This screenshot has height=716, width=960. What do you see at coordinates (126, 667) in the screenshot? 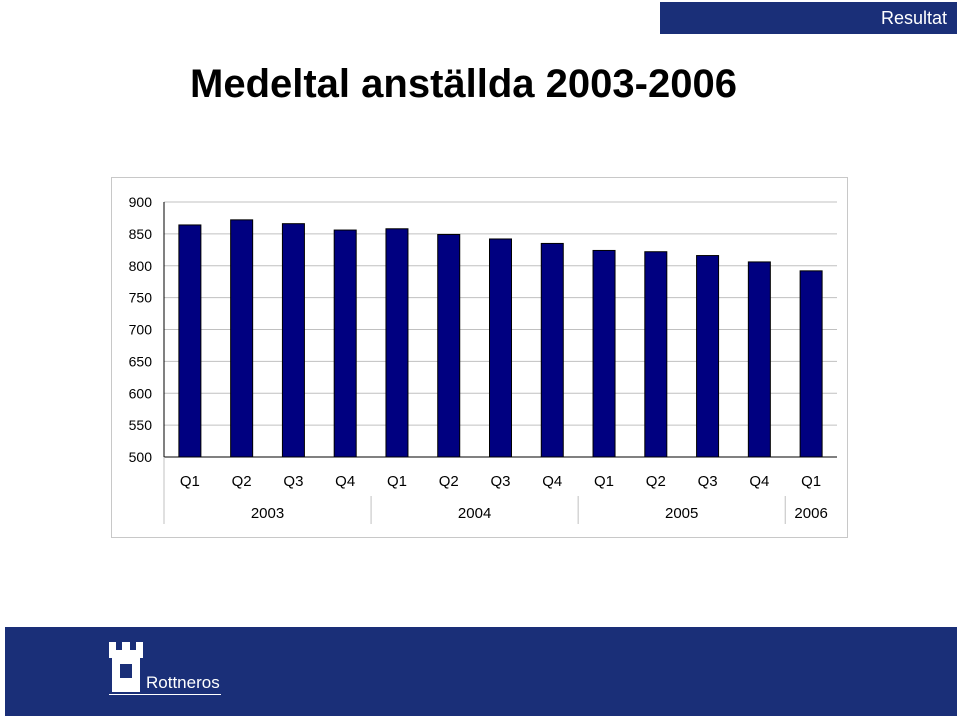
I see `castle-tower-icon` at bounding box center [126, 667].